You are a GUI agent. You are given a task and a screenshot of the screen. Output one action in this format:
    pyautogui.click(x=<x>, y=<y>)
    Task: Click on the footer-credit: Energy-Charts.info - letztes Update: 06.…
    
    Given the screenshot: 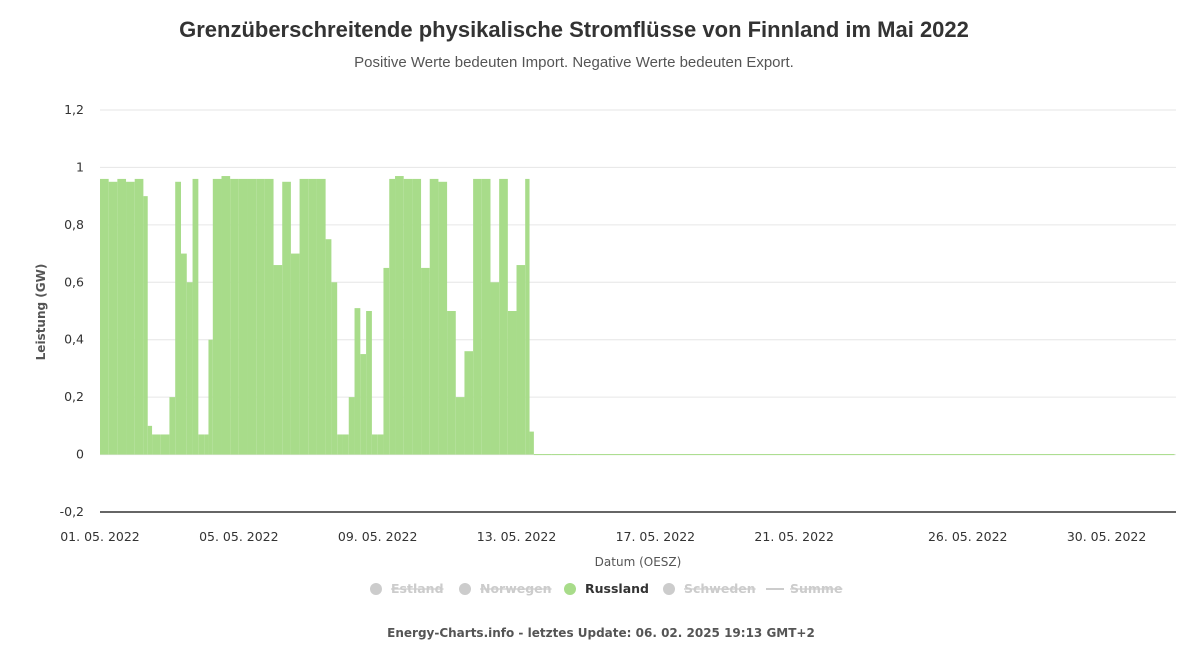 What is the action you would take?
    pyautogui.click(x=601, y=633)
    